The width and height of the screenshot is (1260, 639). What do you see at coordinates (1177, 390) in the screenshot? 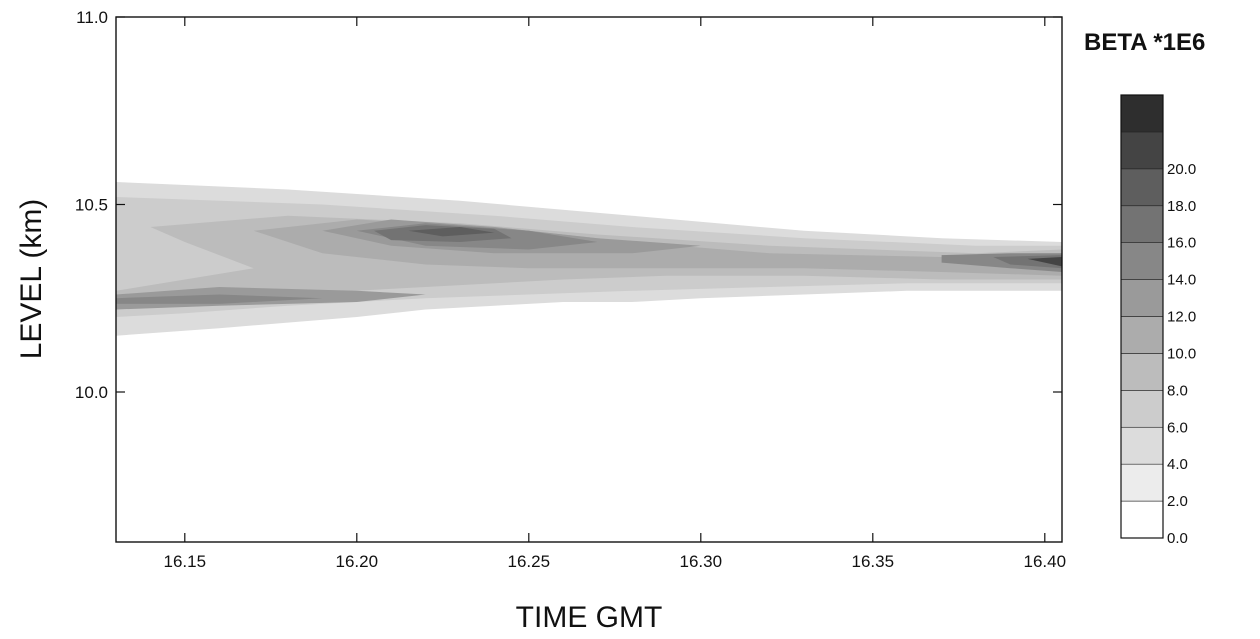
I see `colorbar-label-4: 8.0` at bounding box center [1177, 390].